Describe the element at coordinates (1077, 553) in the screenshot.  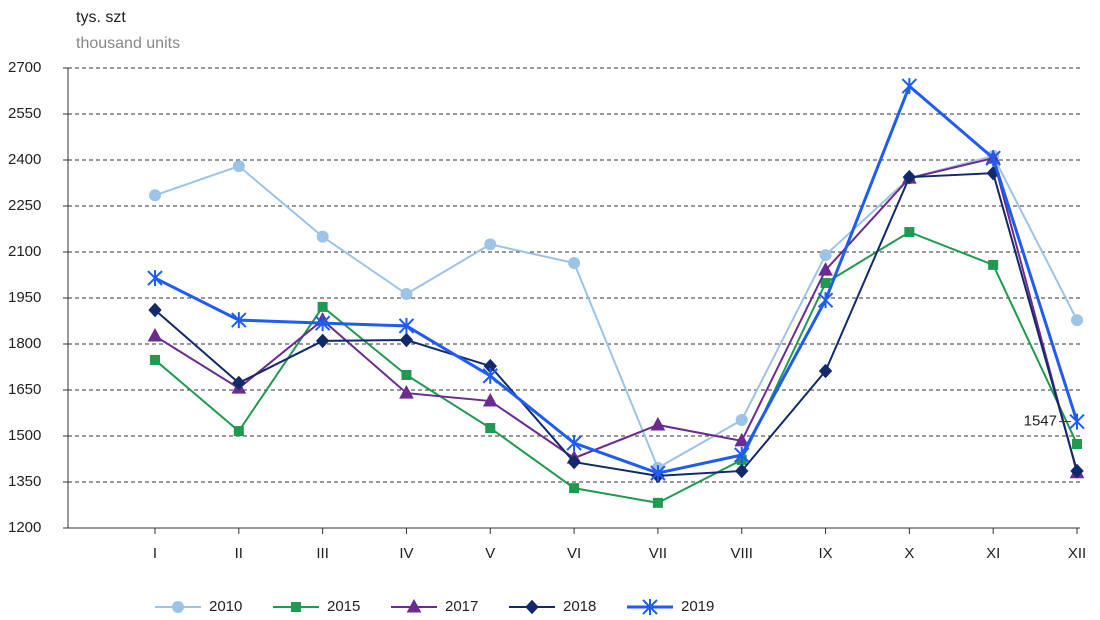
I see `x-tick-label: XII` at that location.